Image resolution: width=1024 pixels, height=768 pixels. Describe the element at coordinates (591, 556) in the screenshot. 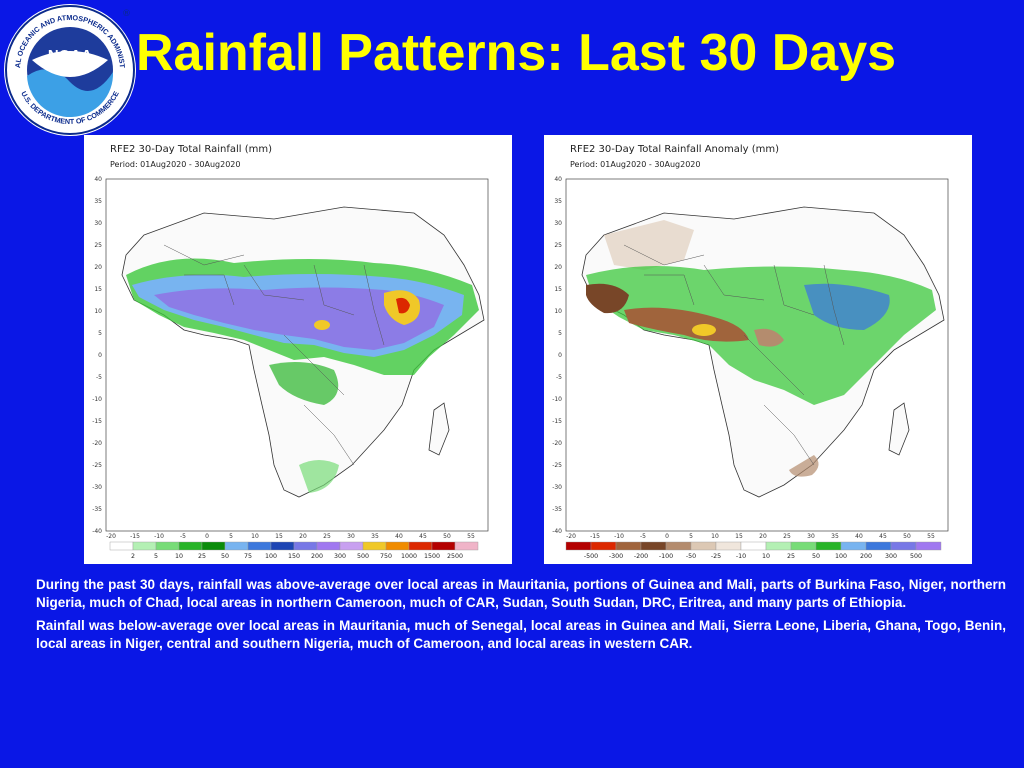

I see `legend-label: -500` at that location.